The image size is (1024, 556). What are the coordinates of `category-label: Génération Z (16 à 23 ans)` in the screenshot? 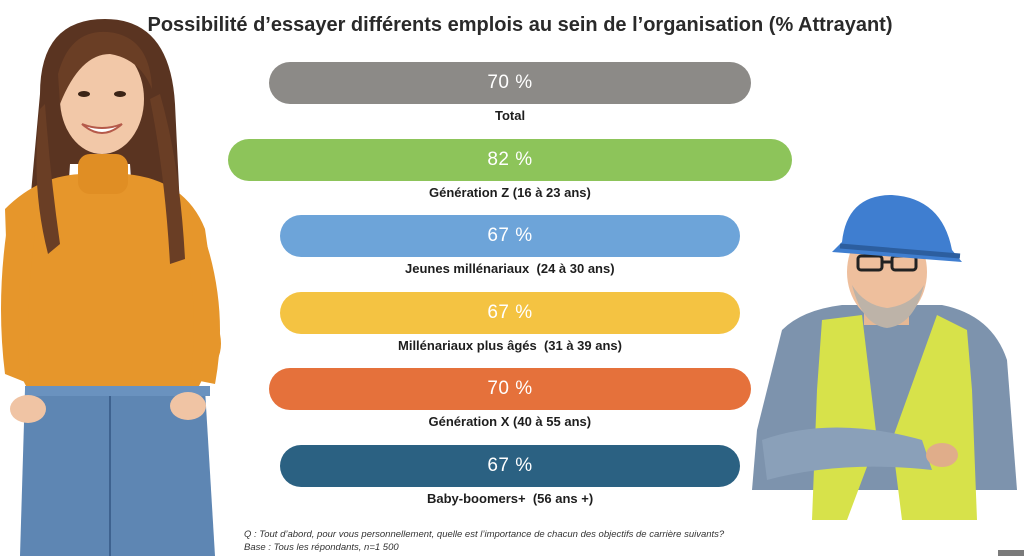 It's located at (510, 192).